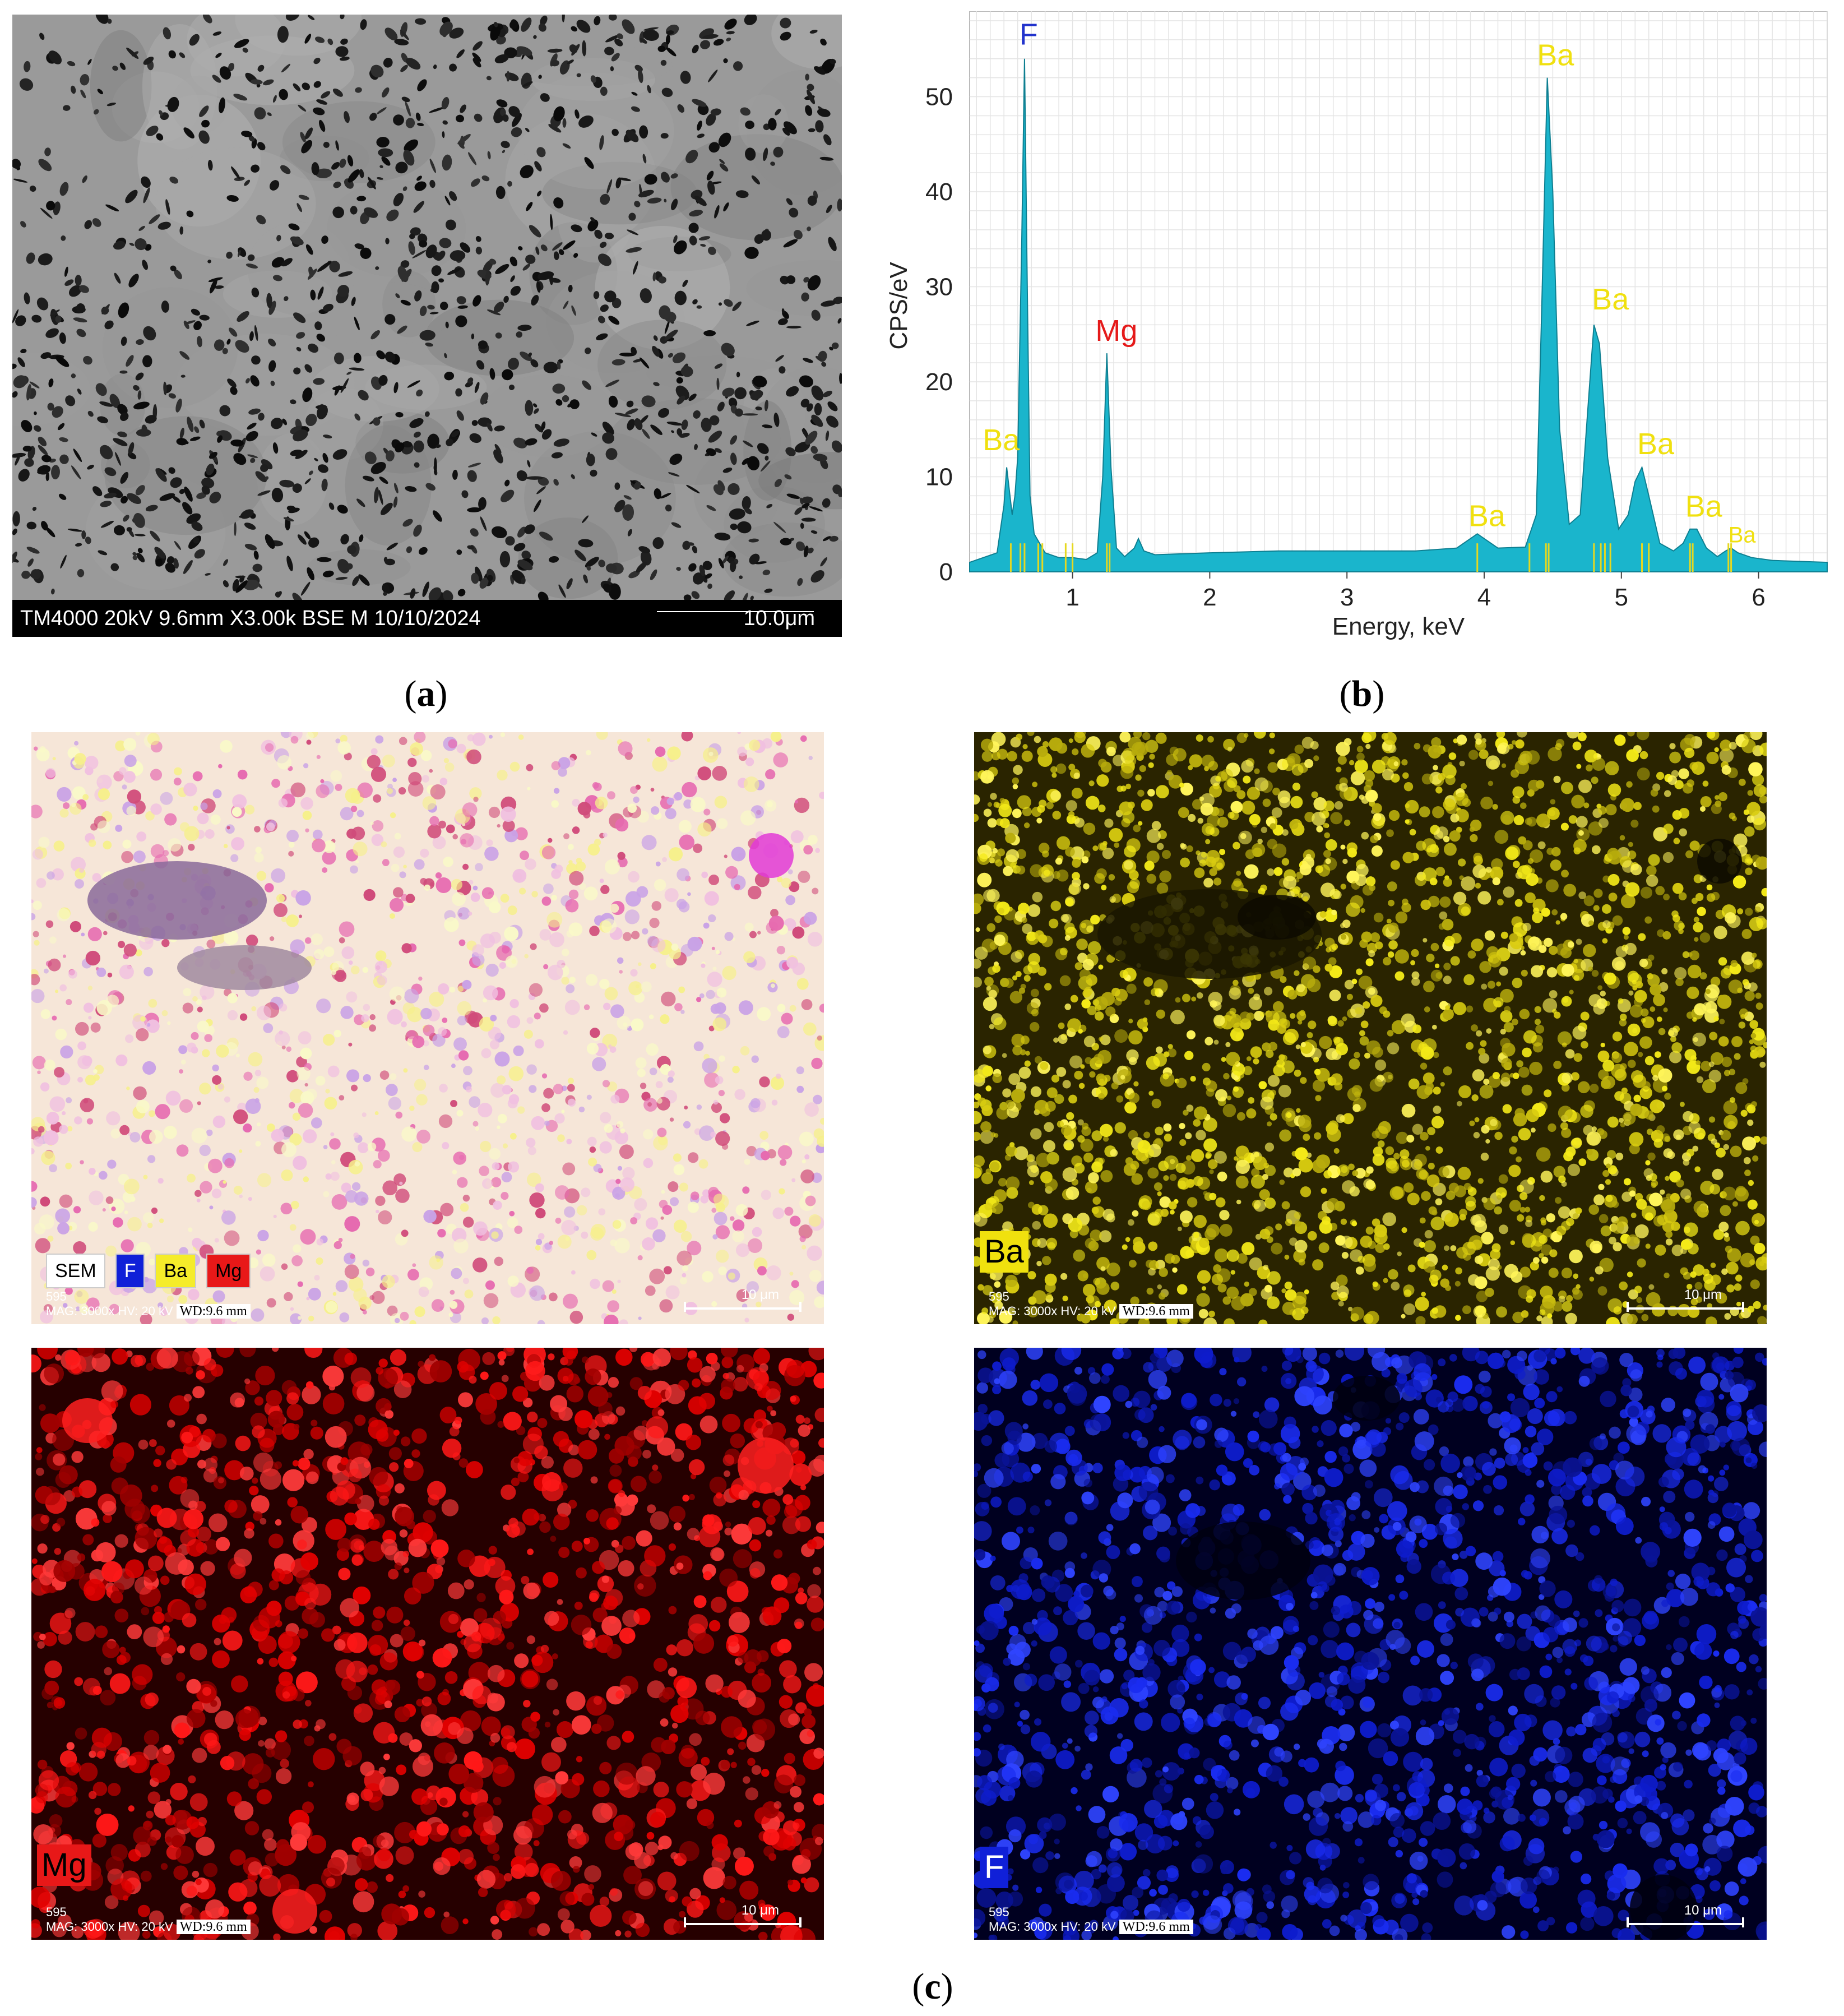 The image size is (1844, 2016). I want to click on caption-b: (b), so click(1362, 693).